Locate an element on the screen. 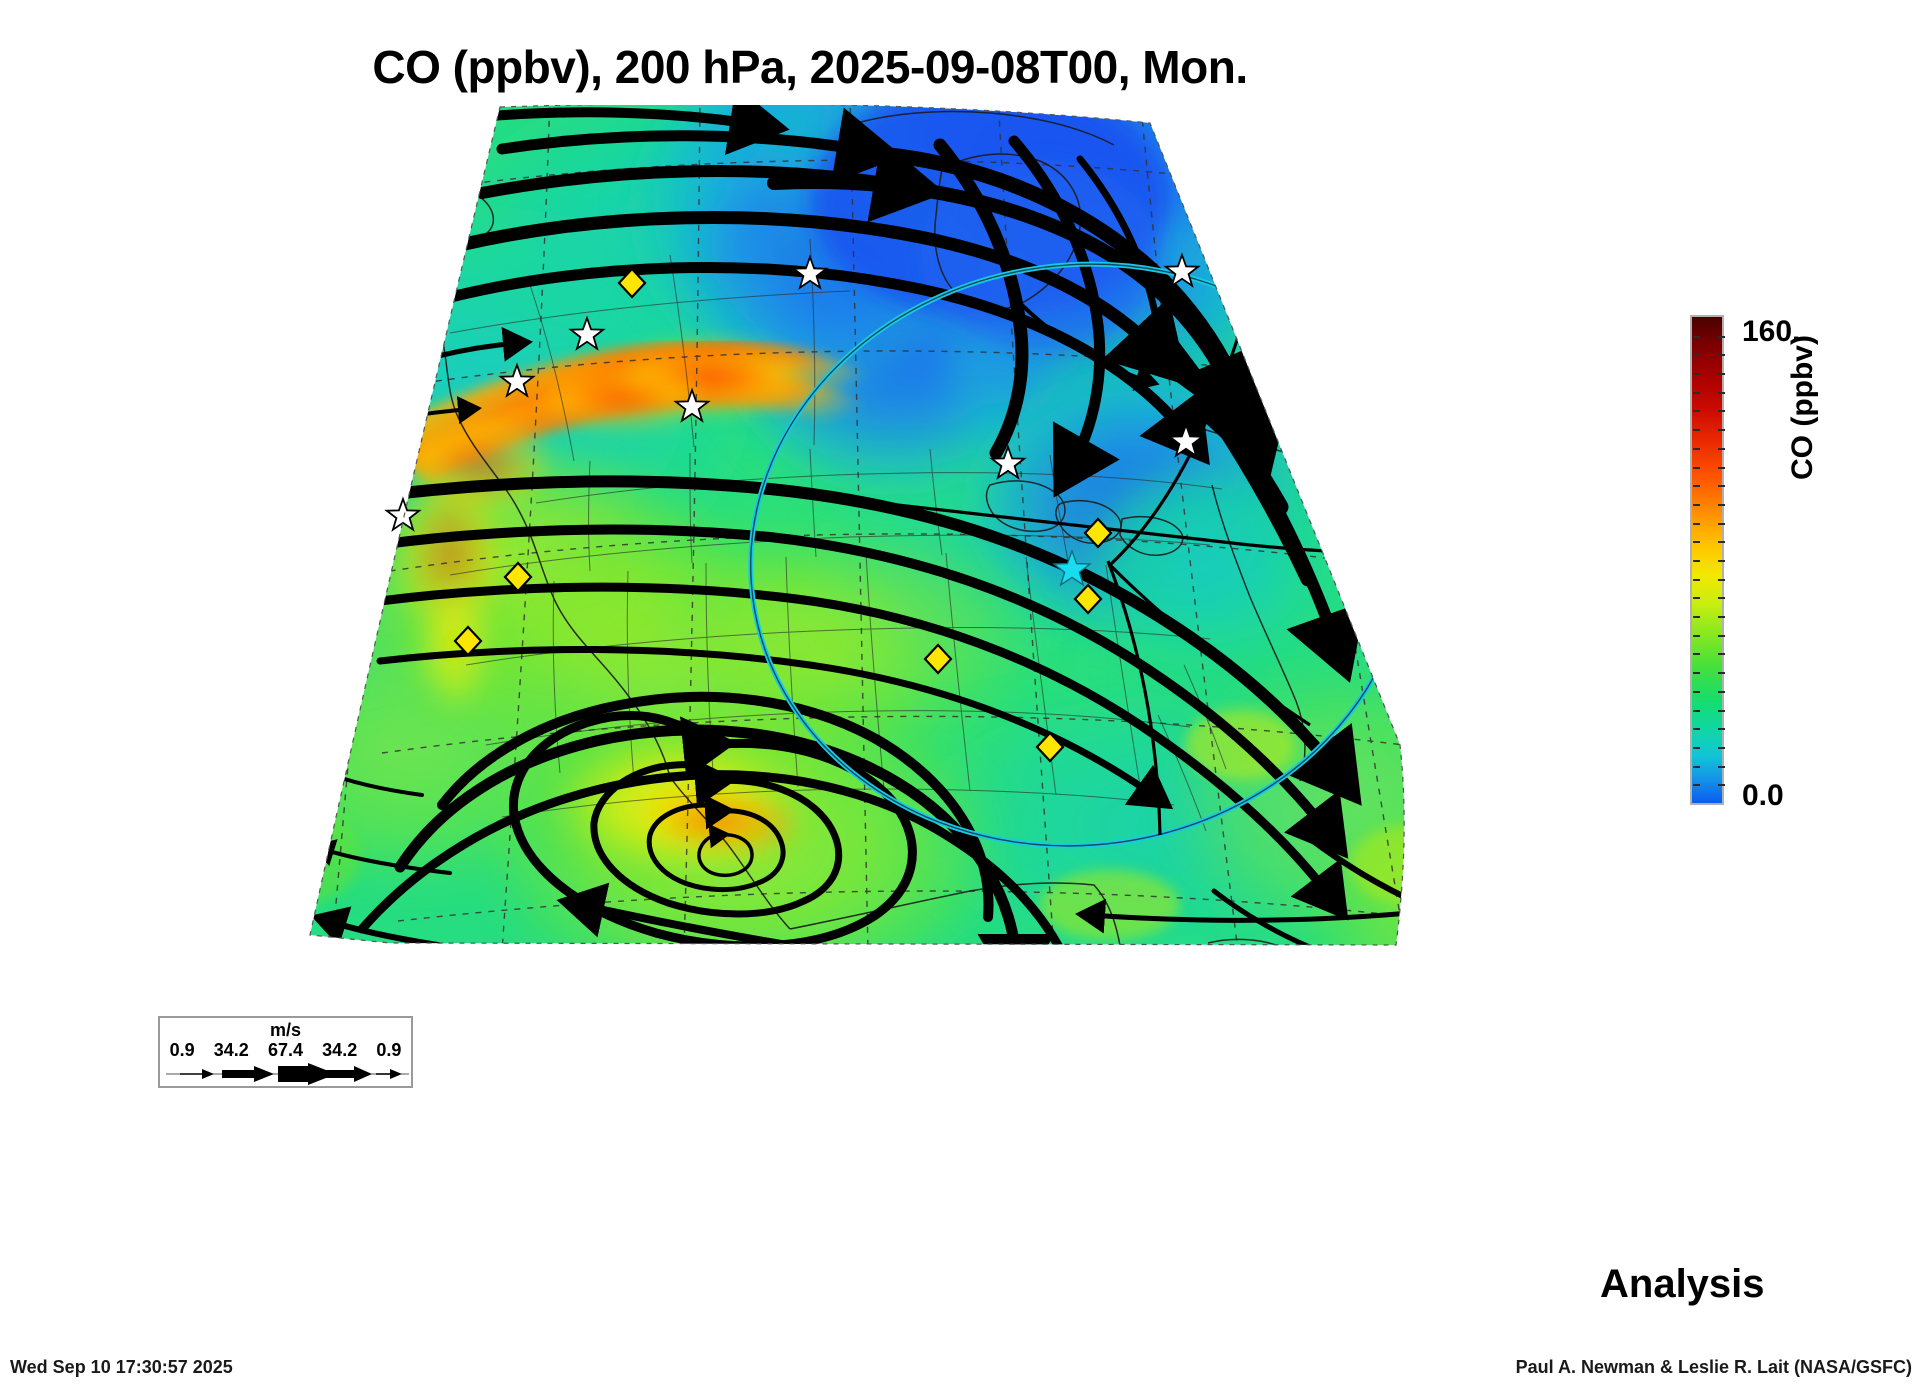  colorbar-gradient is located at coordinates (1708, 561).